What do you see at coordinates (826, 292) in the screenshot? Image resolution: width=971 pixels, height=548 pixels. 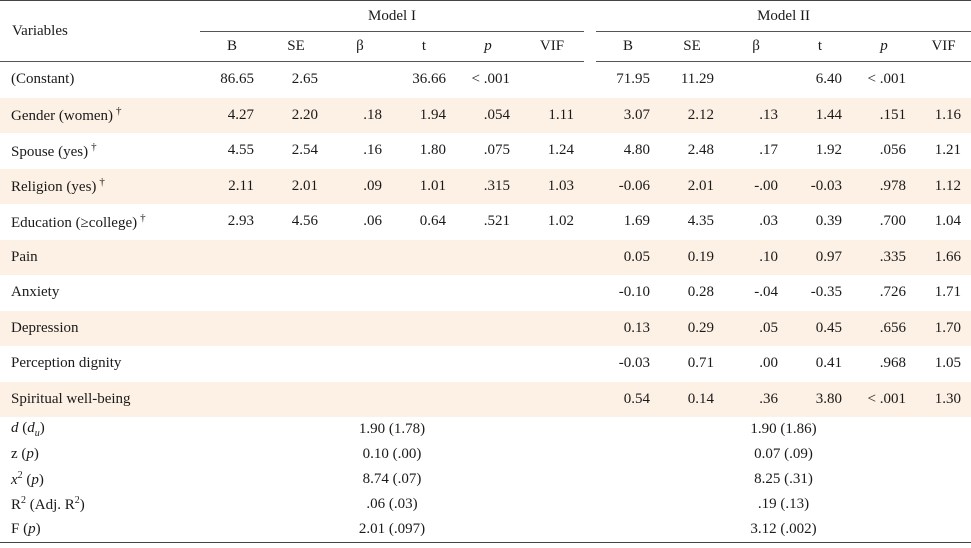 I see `model2-cell: -0.35` at bounding box center [826, 292].